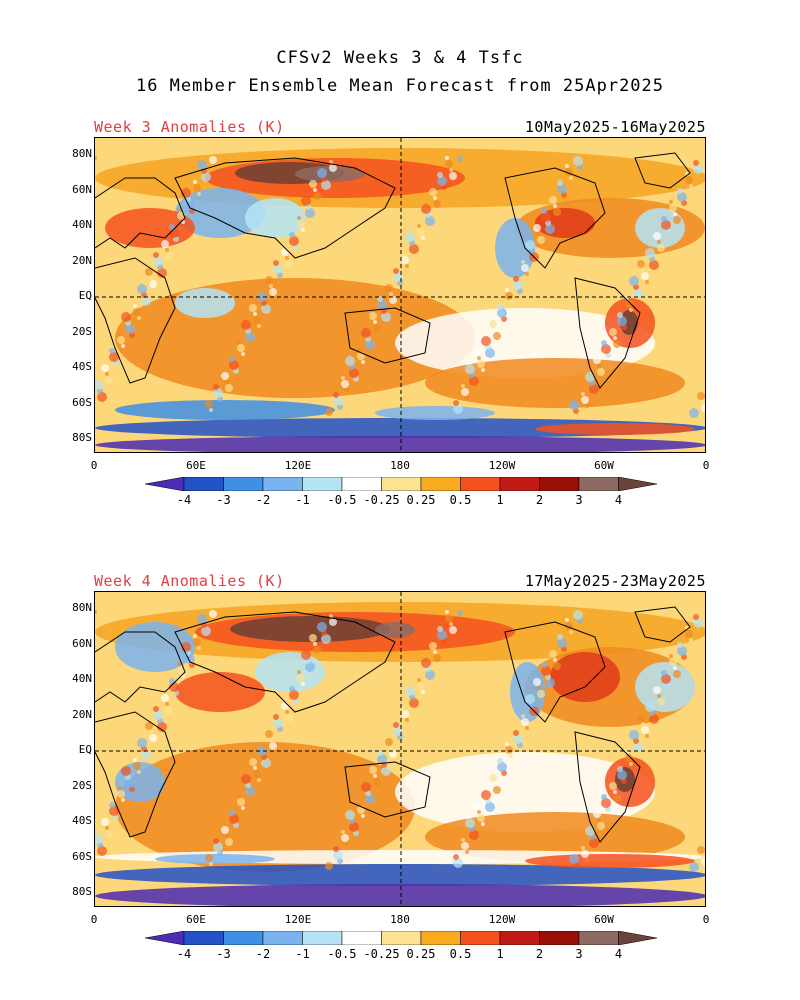 The height and width of the screenshot is (1000, 800). I want to click on week4-label: Week 4 Anomalies (K), so click(189, 581).